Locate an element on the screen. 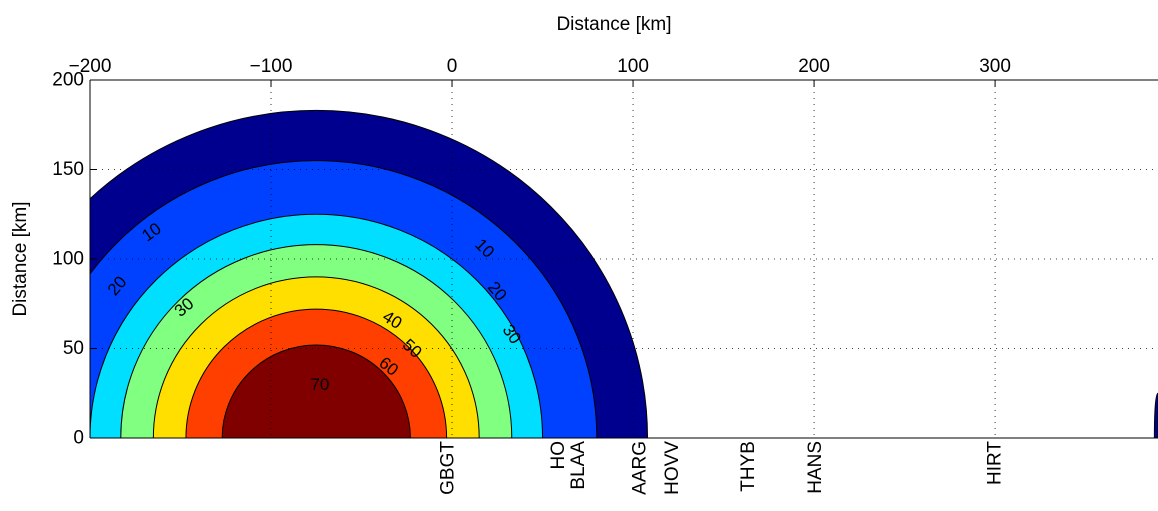 Image resolution: width=1158 pixels, height=511 pixels. y-tick-label: 0 is located at coordinates (78, 438).